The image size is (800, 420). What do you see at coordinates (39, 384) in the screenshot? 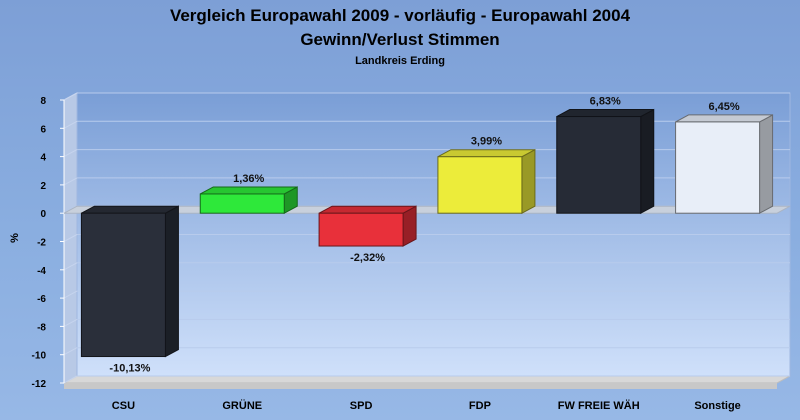
I see `y-tick-label: -12` at bounding box center [39, 384].